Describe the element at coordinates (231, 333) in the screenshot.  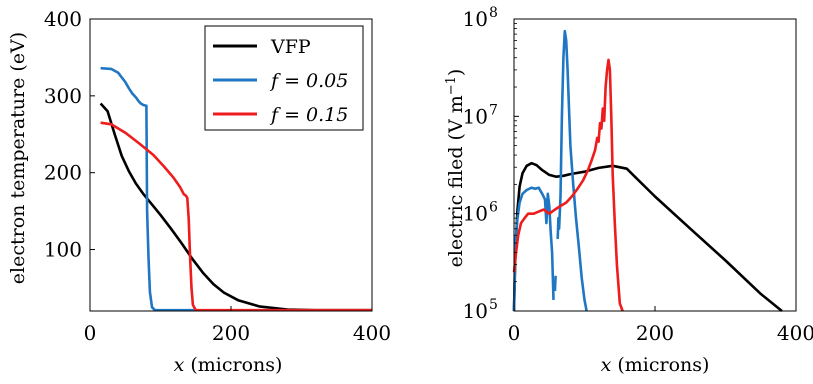
I see `left-x-tick-label: 200` at that location.